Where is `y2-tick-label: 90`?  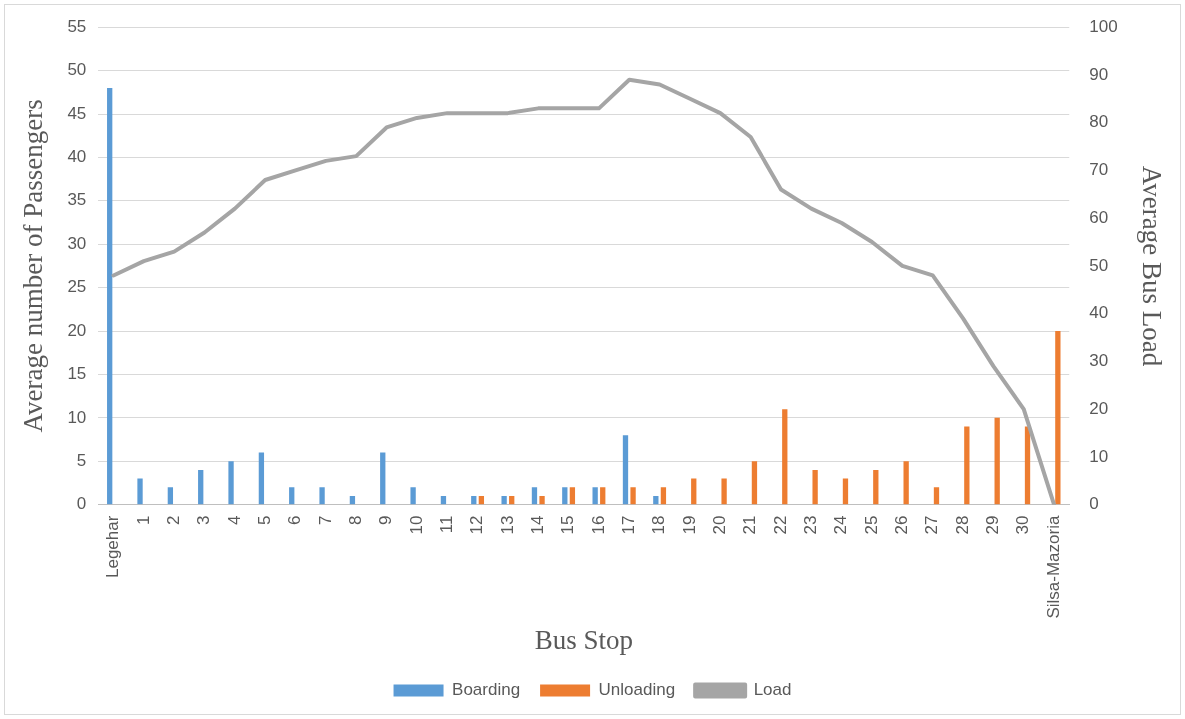 y2-tick-label: 90 is located at coordinates (1099, 74).